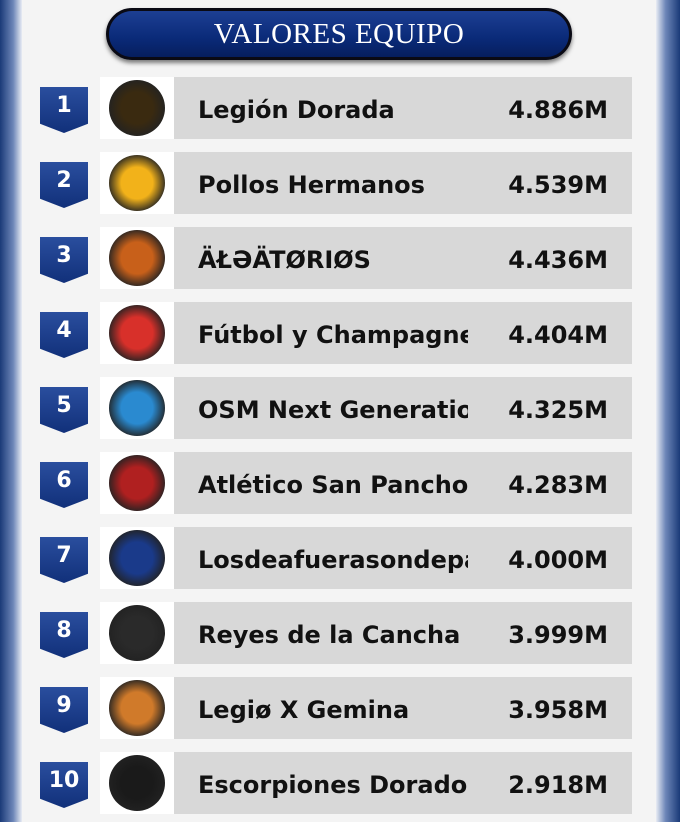 This screenshot has height=822, width=680. Describe the element at coordinates (558, 185) in the screenshot. I see `team-value: 4.539M` at that location.